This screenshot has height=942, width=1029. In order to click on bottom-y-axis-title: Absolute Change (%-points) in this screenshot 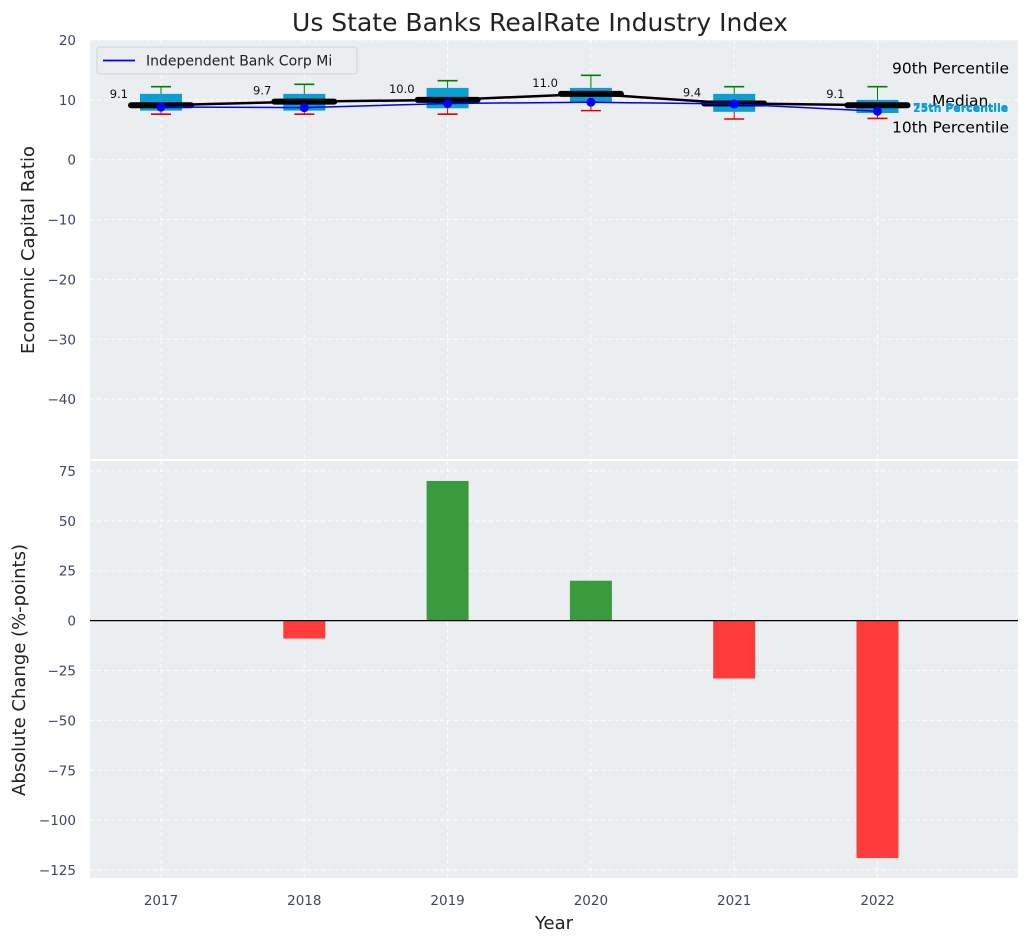, I will do `click(19, 670)`.